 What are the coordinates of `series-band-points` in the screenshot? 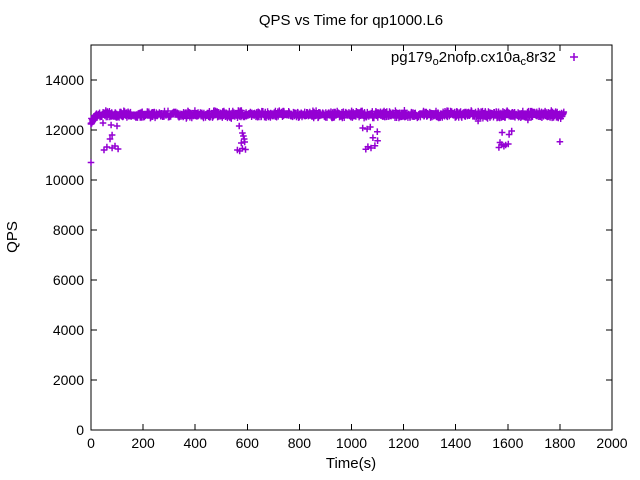 It's located at (327, 117).